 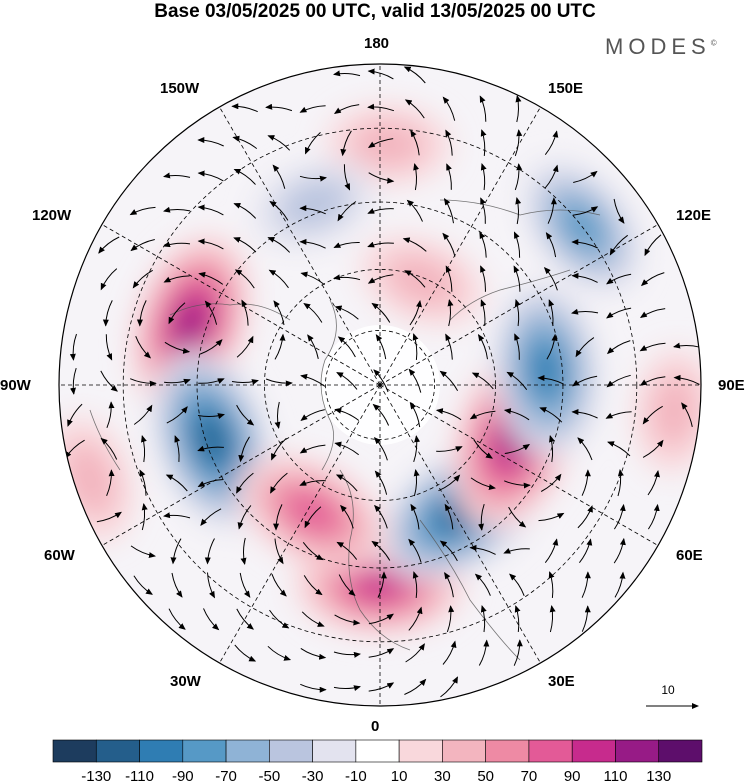 What do you see at coordinates (658, 46) in the screenshot?
I see `brand-name: MODES` at bounding box center [658, 46].